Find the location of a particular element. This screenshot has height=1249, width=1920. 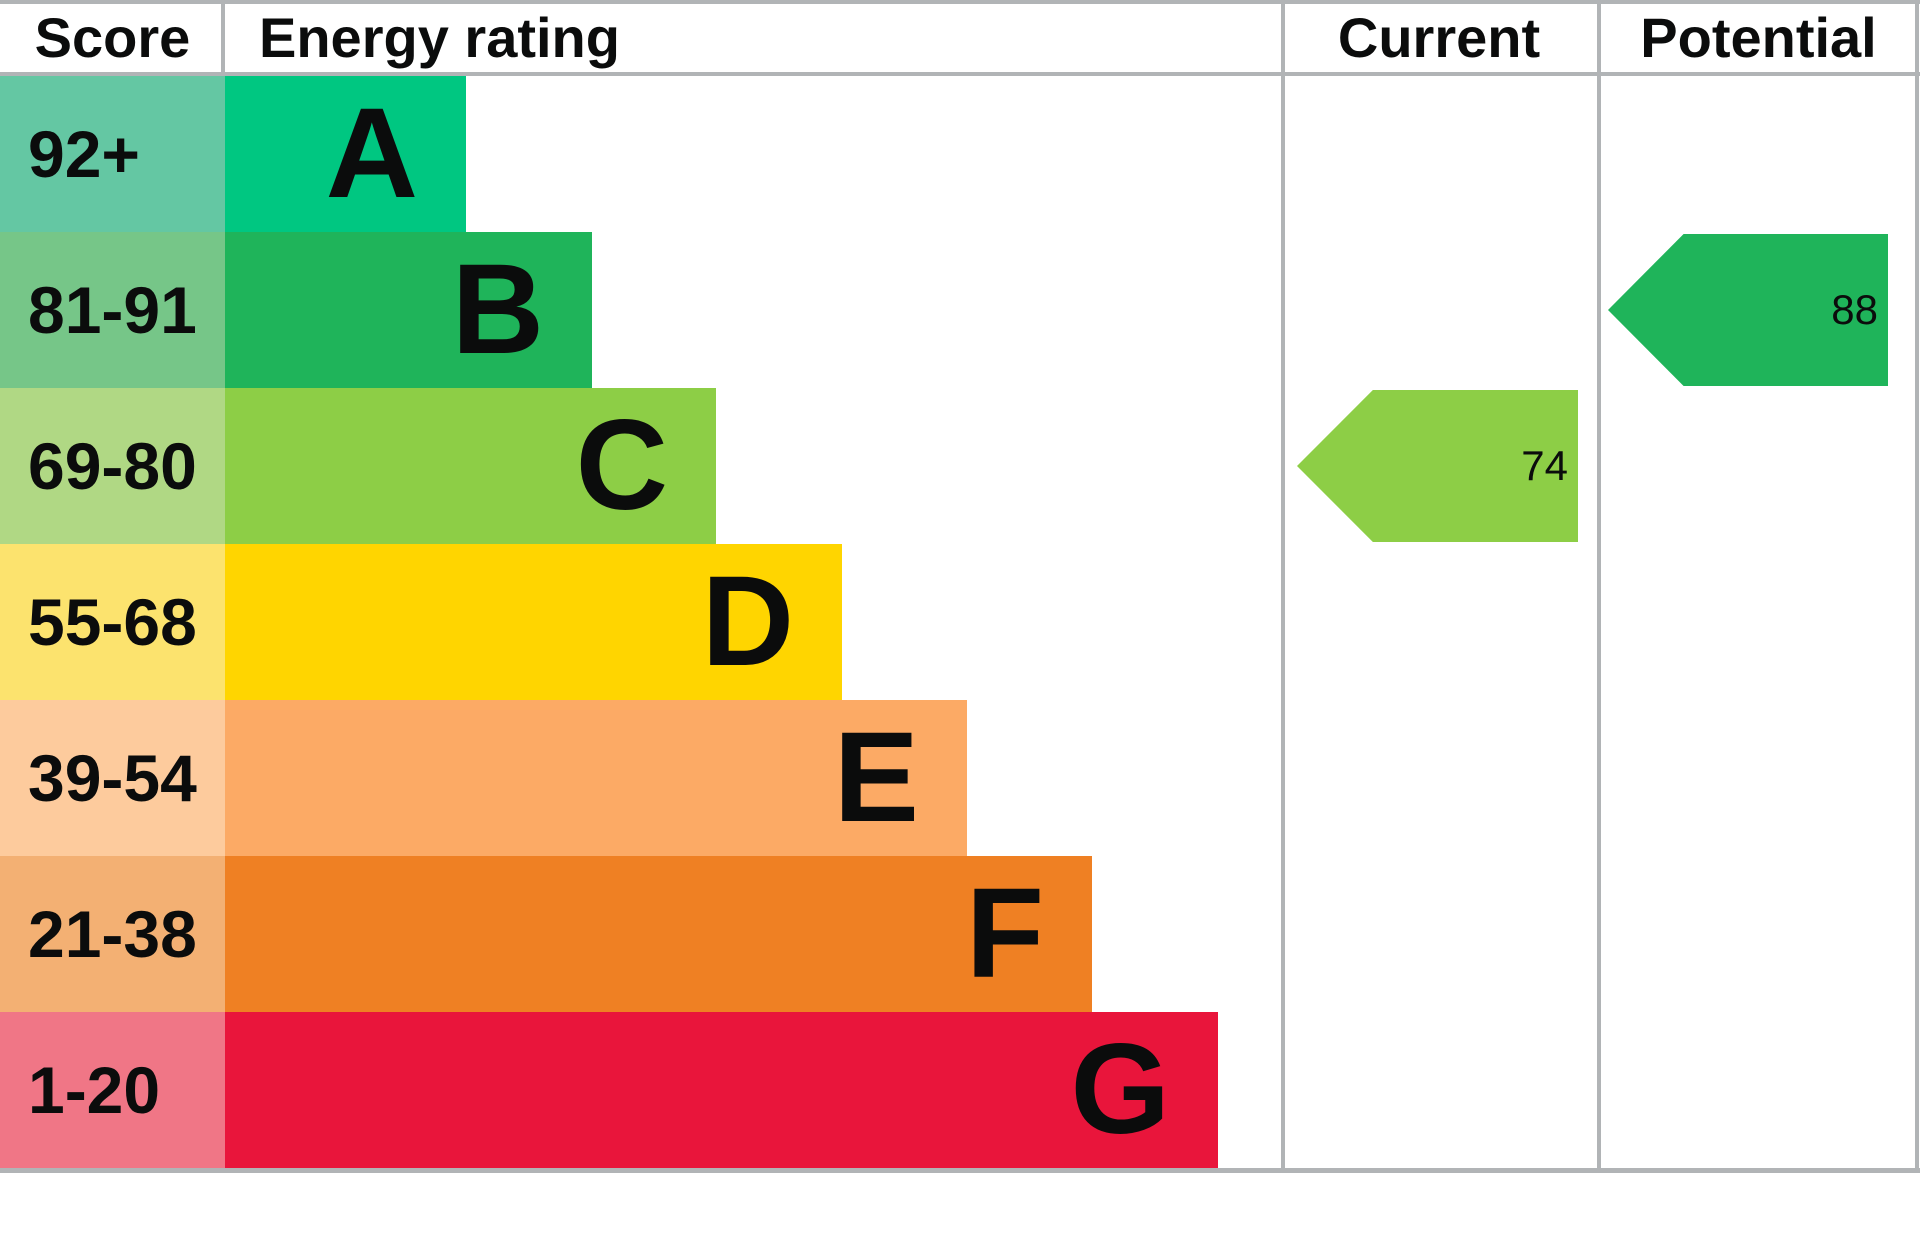

band-letter-c: C is located at coordinates (621, 465).